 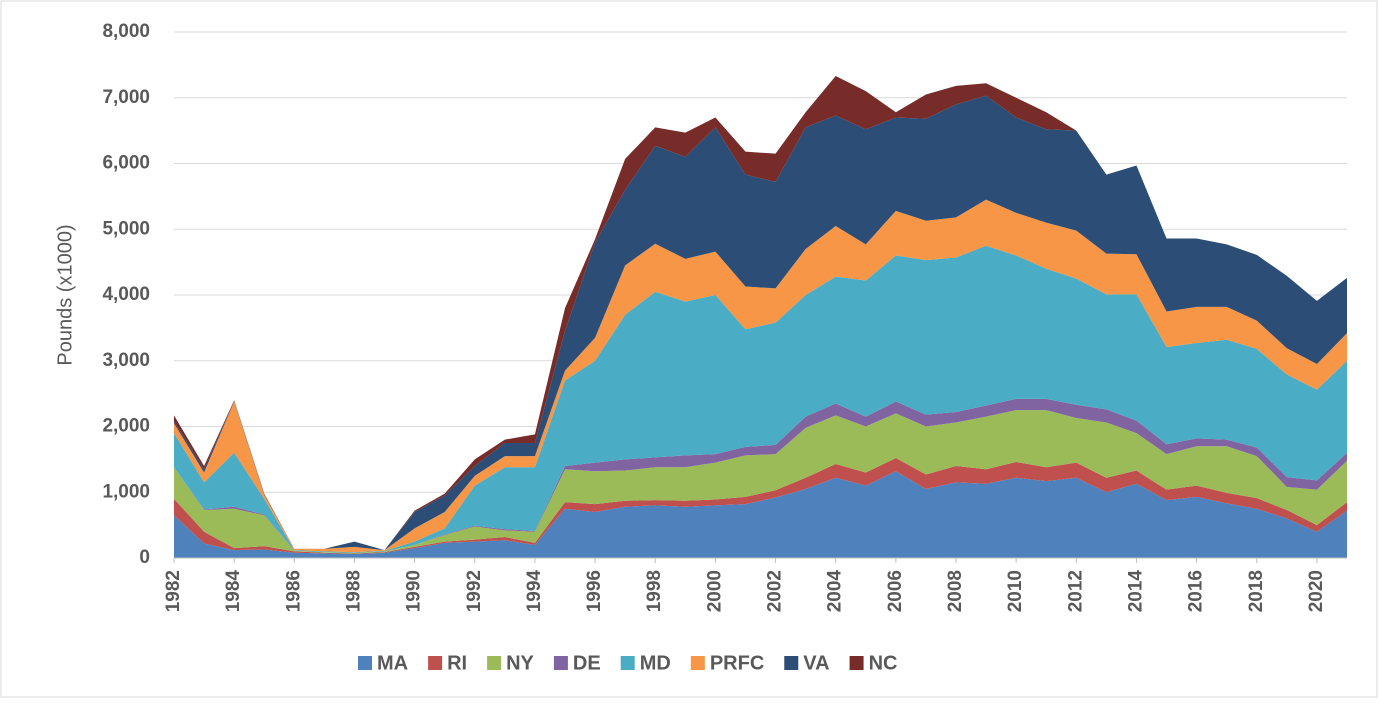 I want to click on x-tick-label: 2002, so click(x=775, y=591).